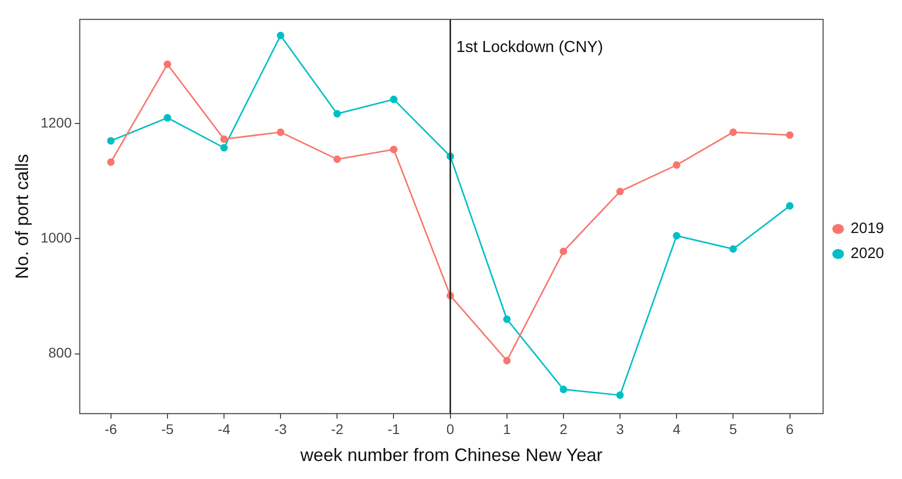 The height and width of the screenshot is (479, 902). What do you see at coordinates (620, 428) in the screenshot?
I see `x-tick-label: 3` at bounding box center [620, 428].